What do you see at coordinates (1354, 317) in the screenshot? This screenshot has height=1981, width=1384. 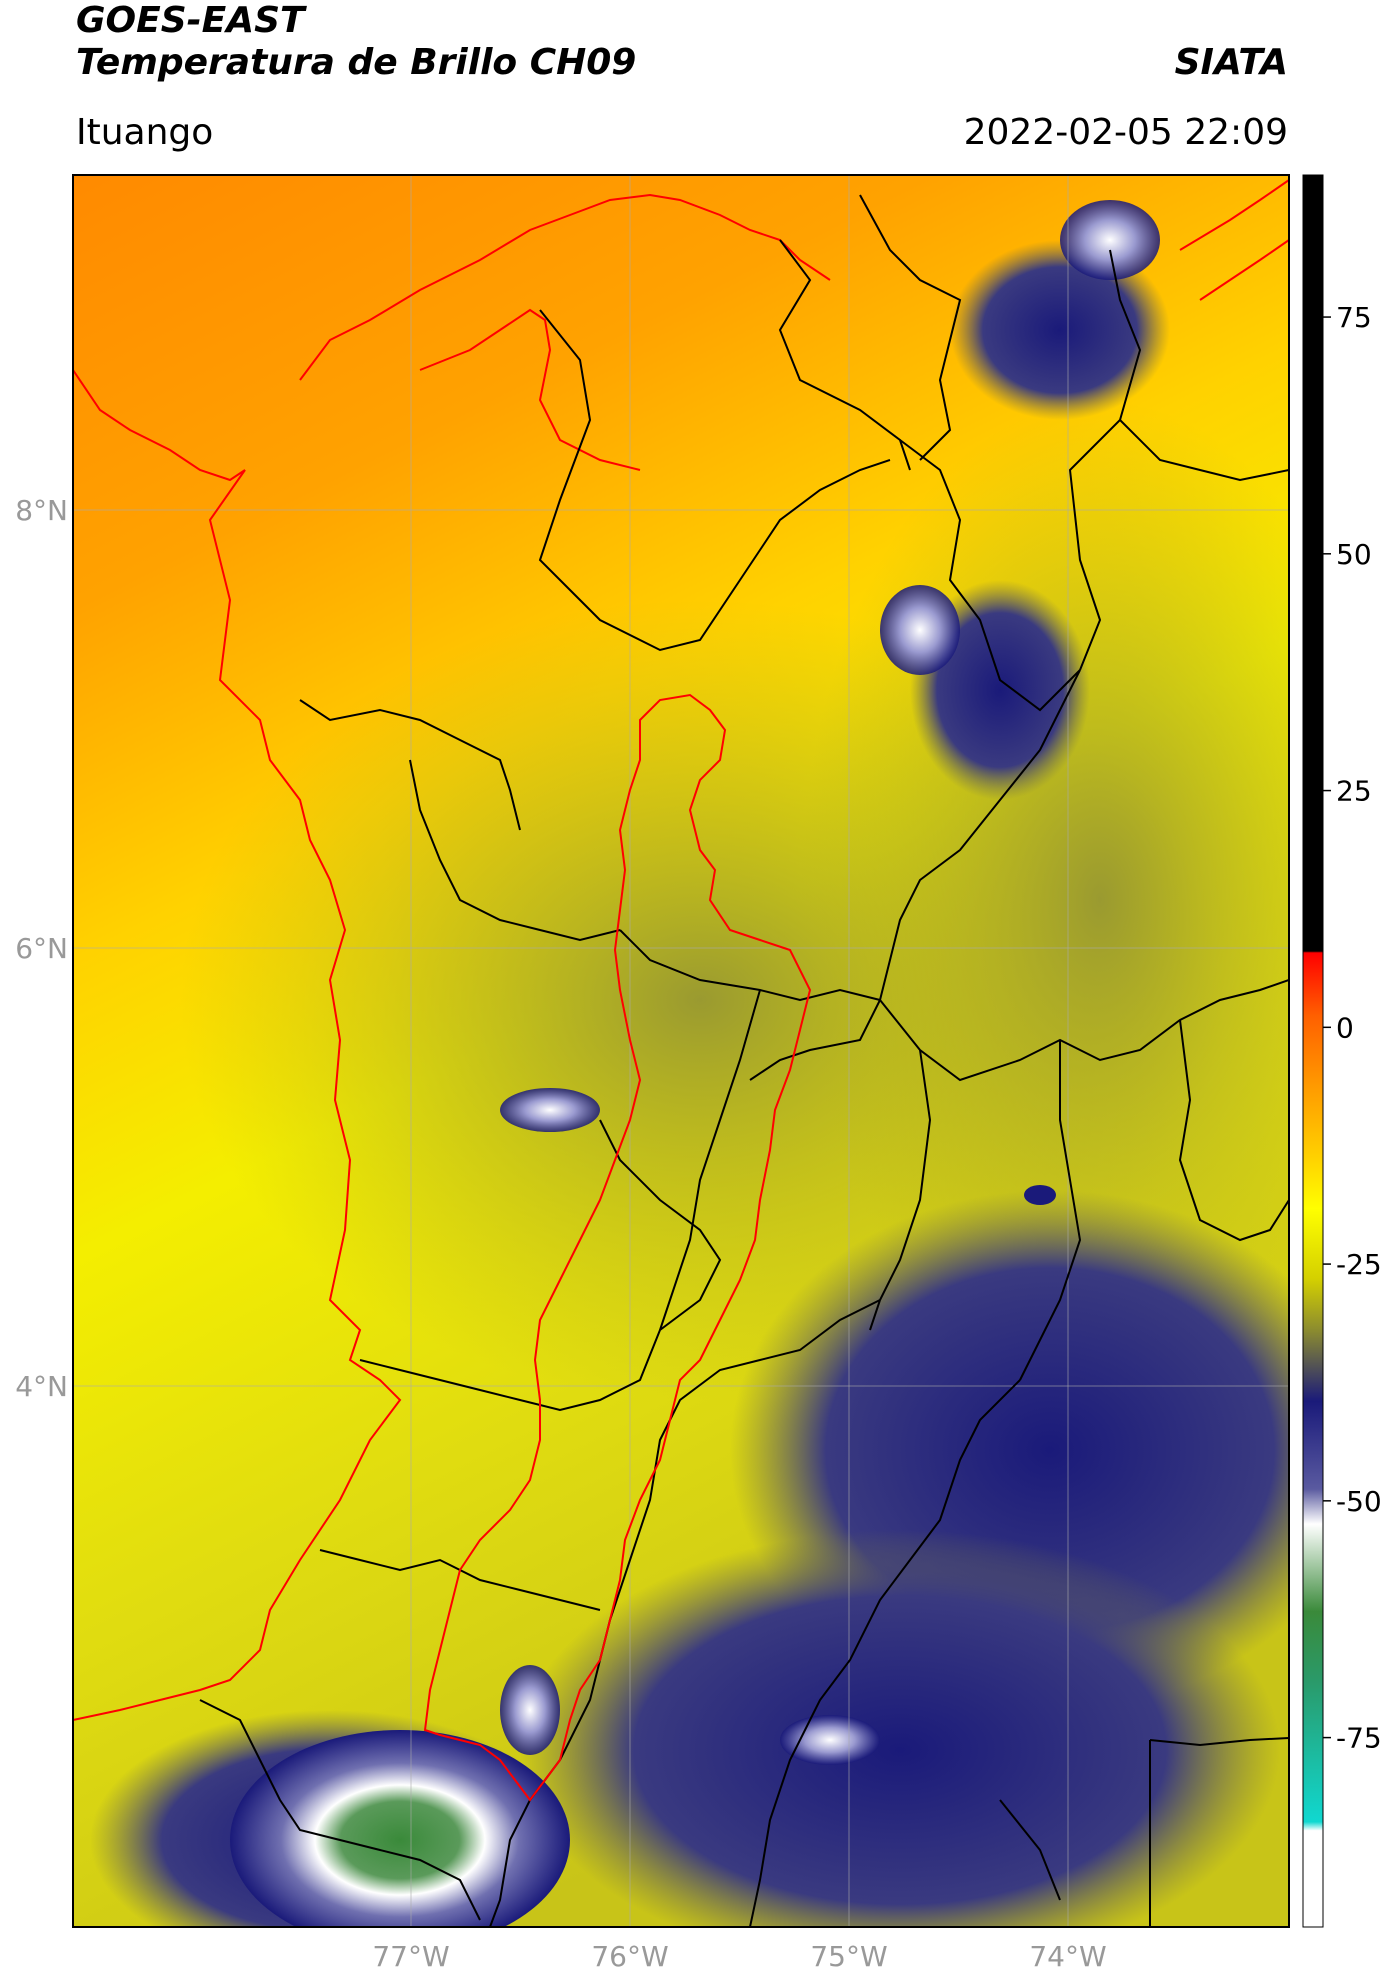 I see `colorbar-tick-label: 75` at bounding box center [1354, 317].